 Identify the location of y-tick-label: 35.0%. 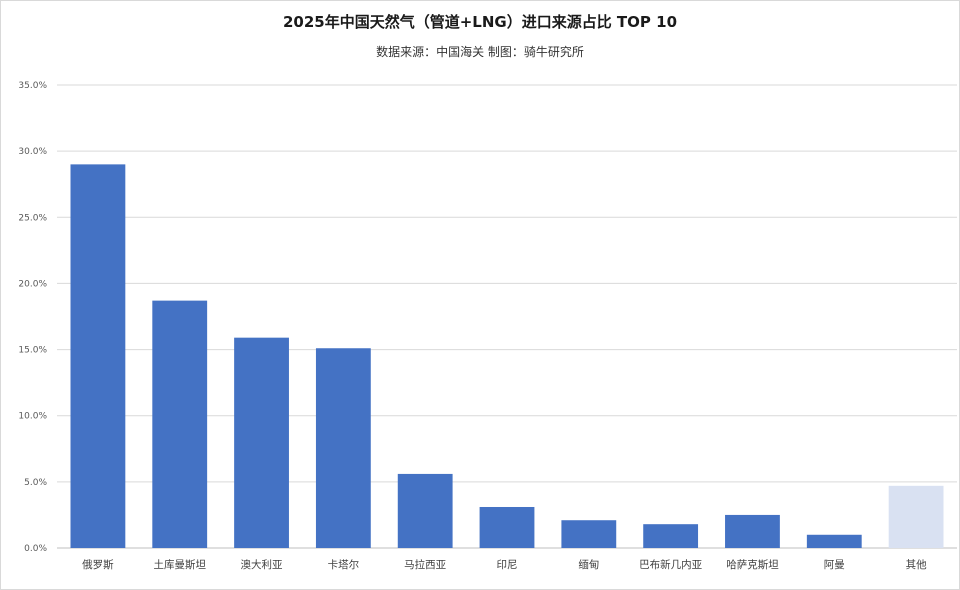
(32, 86).